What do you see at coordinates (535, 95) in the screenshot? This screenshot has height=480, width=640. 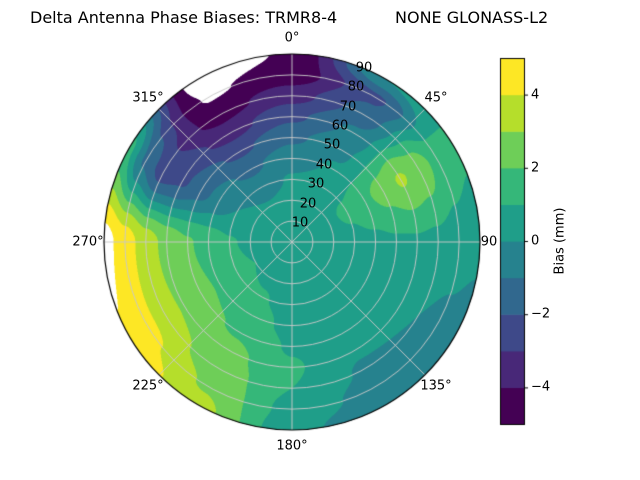 I see `colorbar-tick-4: 4` at bounding box center [535, 95].